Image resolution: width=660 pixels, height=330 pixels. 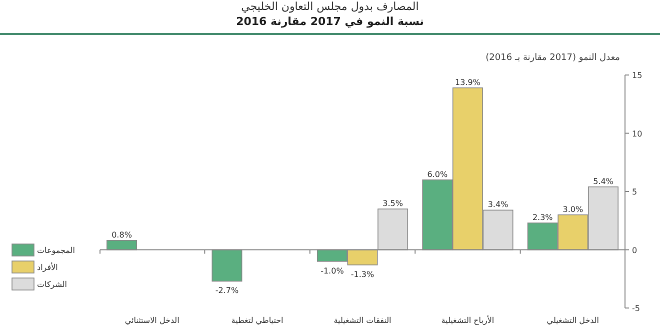 What do you see at coordinates (637, 75) in the screenshot?
I see `y-tick-label: 15` at bounding box center [637, 75].